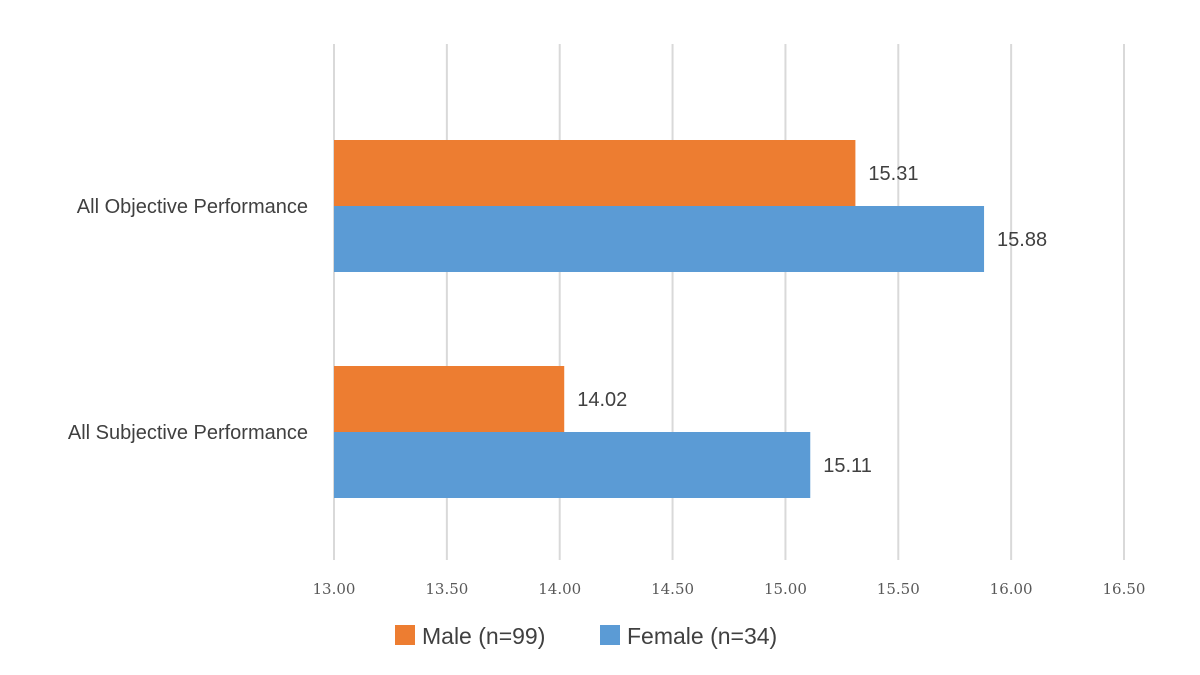  I want to click on x-axis-ticks: 13.00 13.50 14.00 14.50 15.00 15.50 16.00 16.50, so click(729, 589).